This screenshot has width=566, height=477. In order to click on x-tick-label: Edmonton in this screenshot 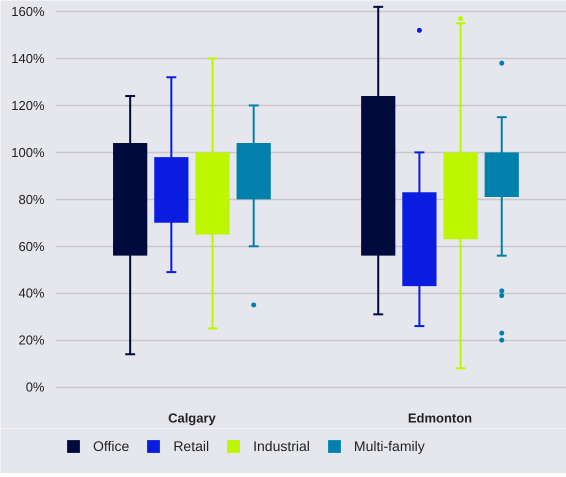, I will do `click(440, 418)`.